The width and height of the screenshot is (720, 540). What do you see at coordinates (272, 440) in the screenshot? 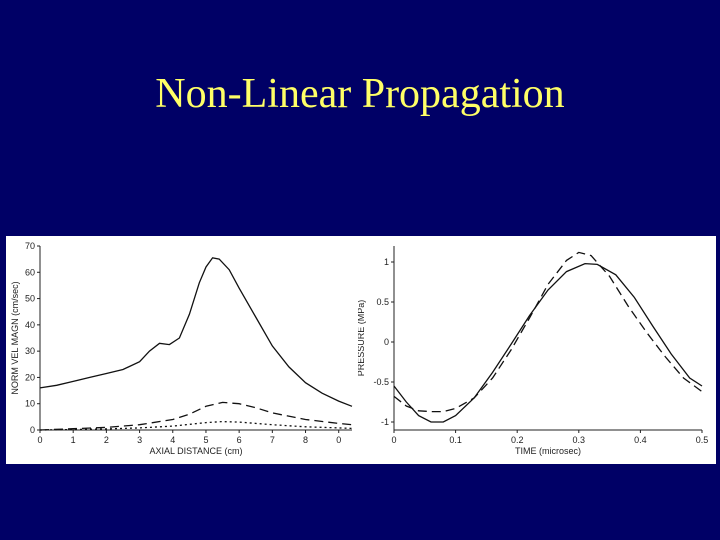
I see `x-tick-label: 7` at bounding box center [272, 440].